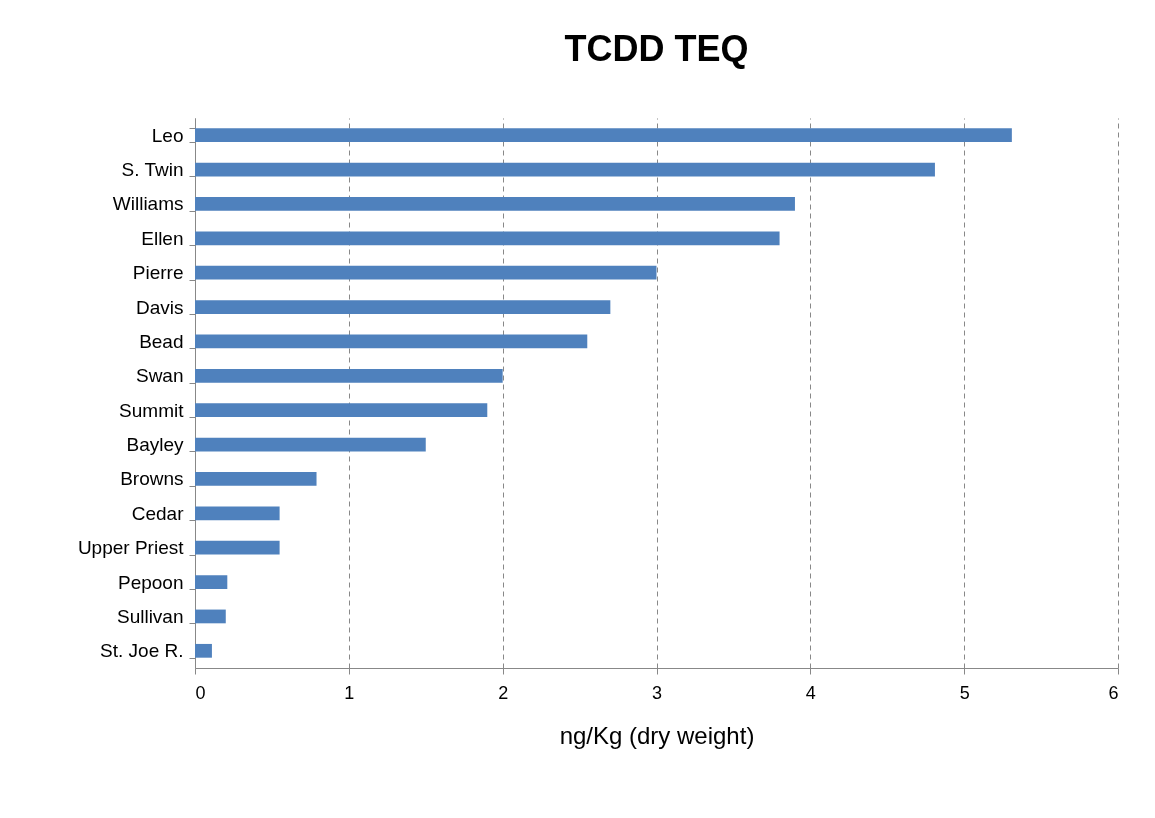  What do you see at coordinates (200, 692) in the screenshot?
I see `x-tick-label: 0` at bounding box center [200, 692].